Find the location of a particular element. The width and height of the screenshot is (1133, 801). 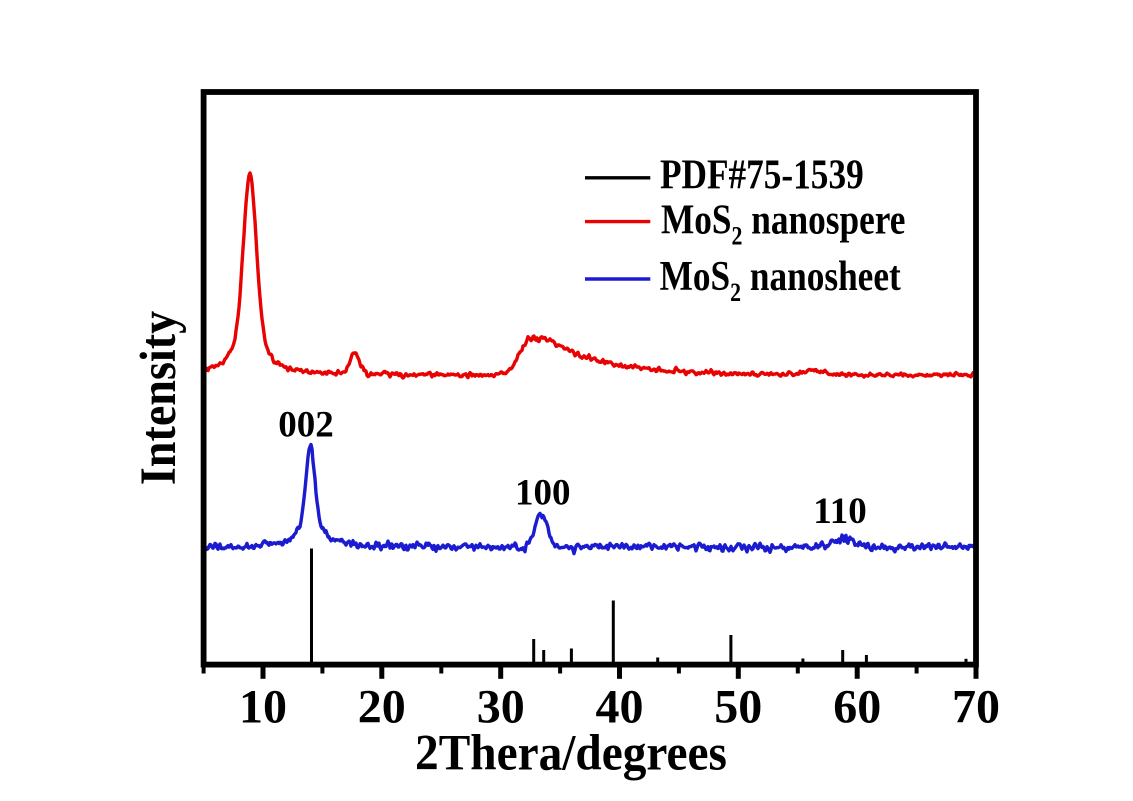

svg-text: 10 is located at coordinates (263, 707).